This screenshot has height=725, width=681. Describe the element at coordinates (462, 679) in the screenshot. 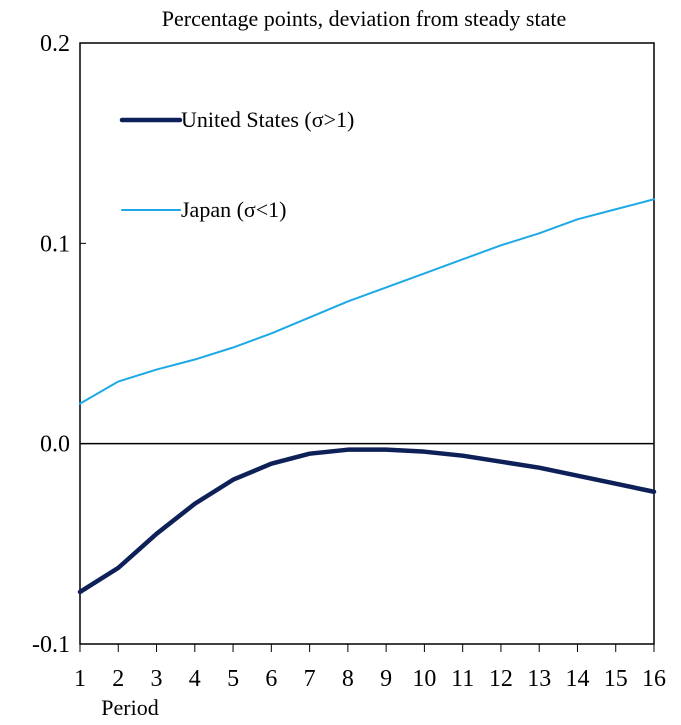

I see `x-tick-label: 11` at that location.